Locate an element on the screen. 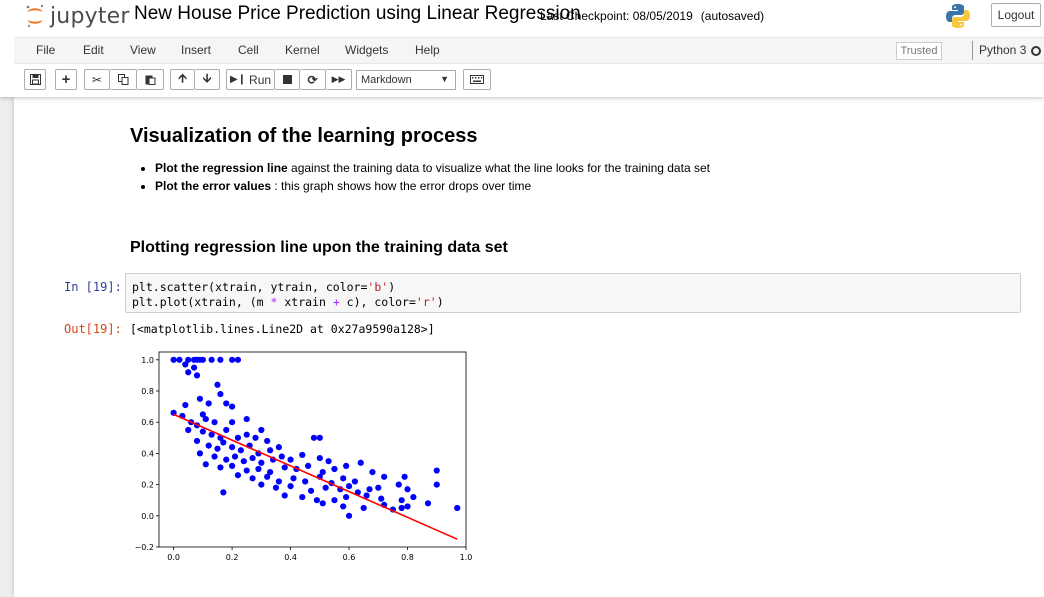 Image resolution: width=1044 pixels, height=597 pixels. scatter-plot: 0.0 0.2 0.4 0.6 0.8 1.0 −0.2 0.0 0.2 0.4 0.6 0.8 1.0 is located at coordinates (304, 456).